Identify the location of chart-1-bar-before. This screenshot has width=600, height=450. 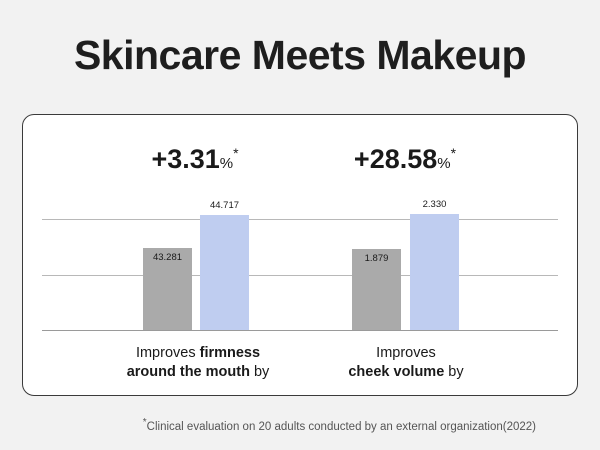
(167, 289).